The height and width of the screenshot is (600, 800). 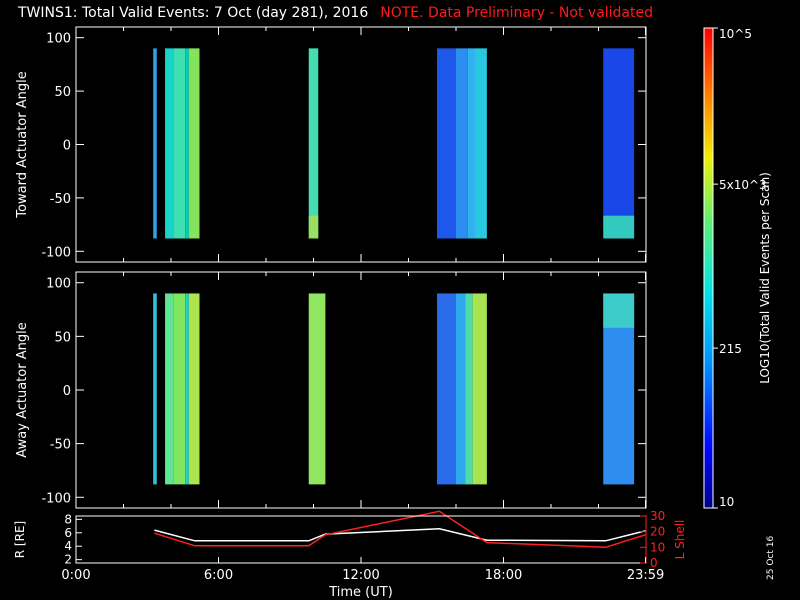 What do you see at coordinates (619, 310) in the screenshot?
I see `heat-band-top` at bounding box center [619, 310].